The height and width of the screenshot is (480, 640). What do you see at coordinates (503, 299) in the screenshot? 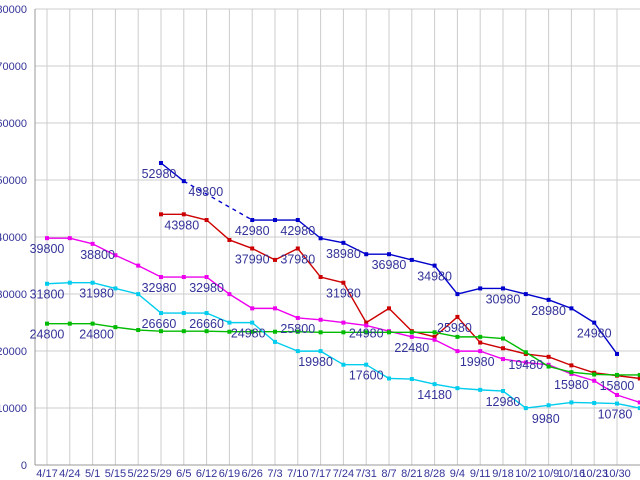
I see `data-point-label: 30980` at bounding box center [503, 299].